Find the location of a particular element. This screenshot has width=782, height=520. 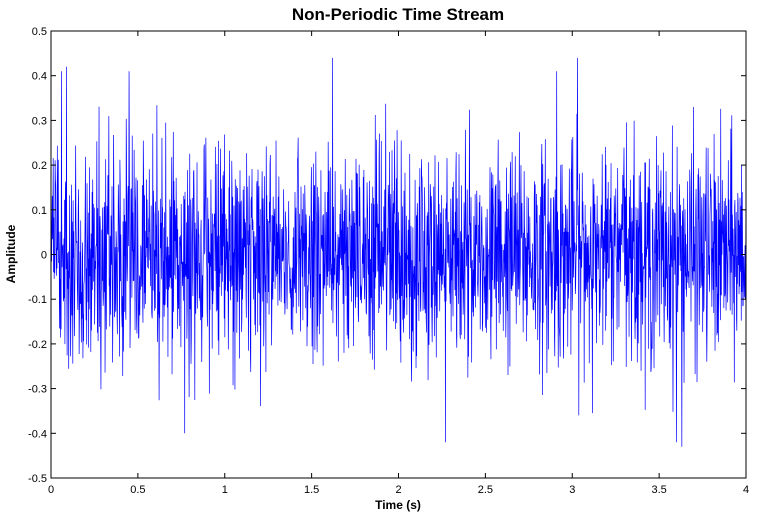

x-tick-label: 2.5 is located at coordinates (485, 490).